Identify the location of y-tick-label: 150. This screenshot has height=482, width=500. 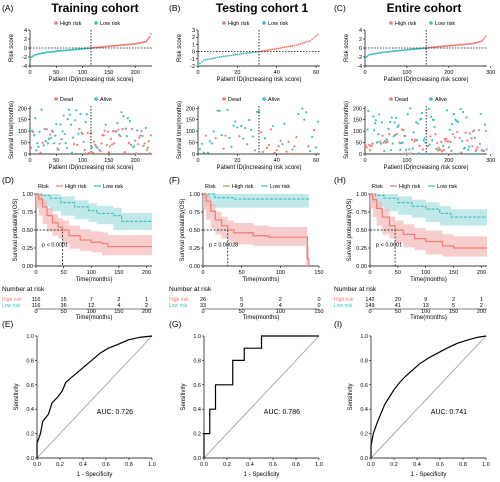
(190, 121).